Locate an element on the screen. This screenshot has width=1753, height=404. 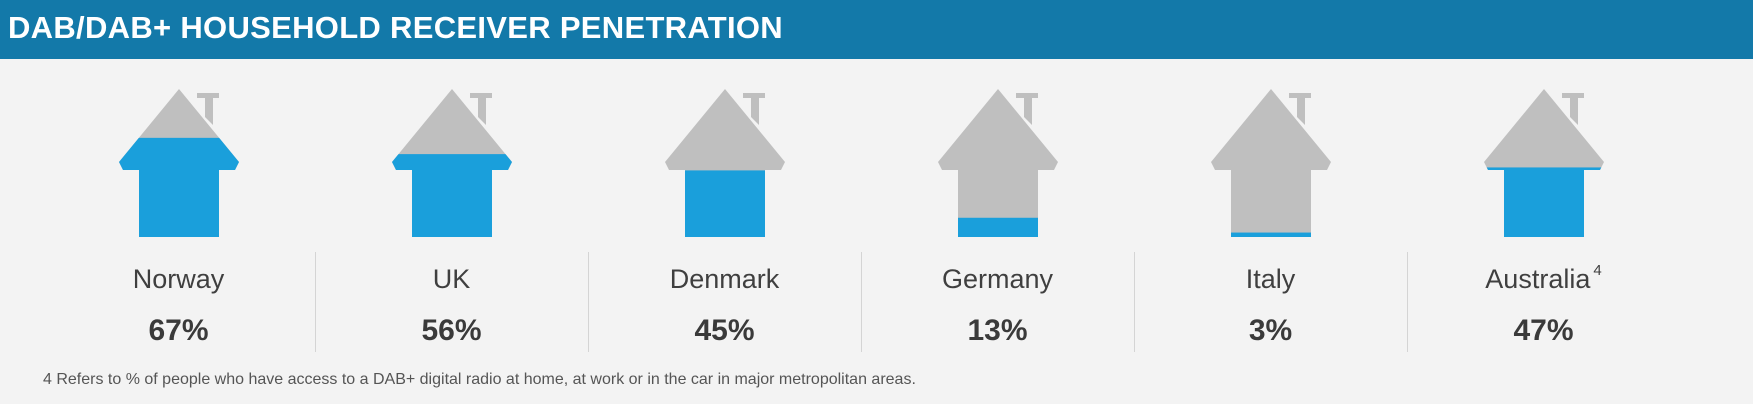
category-name: Norway is located at coordinates (178, 279).